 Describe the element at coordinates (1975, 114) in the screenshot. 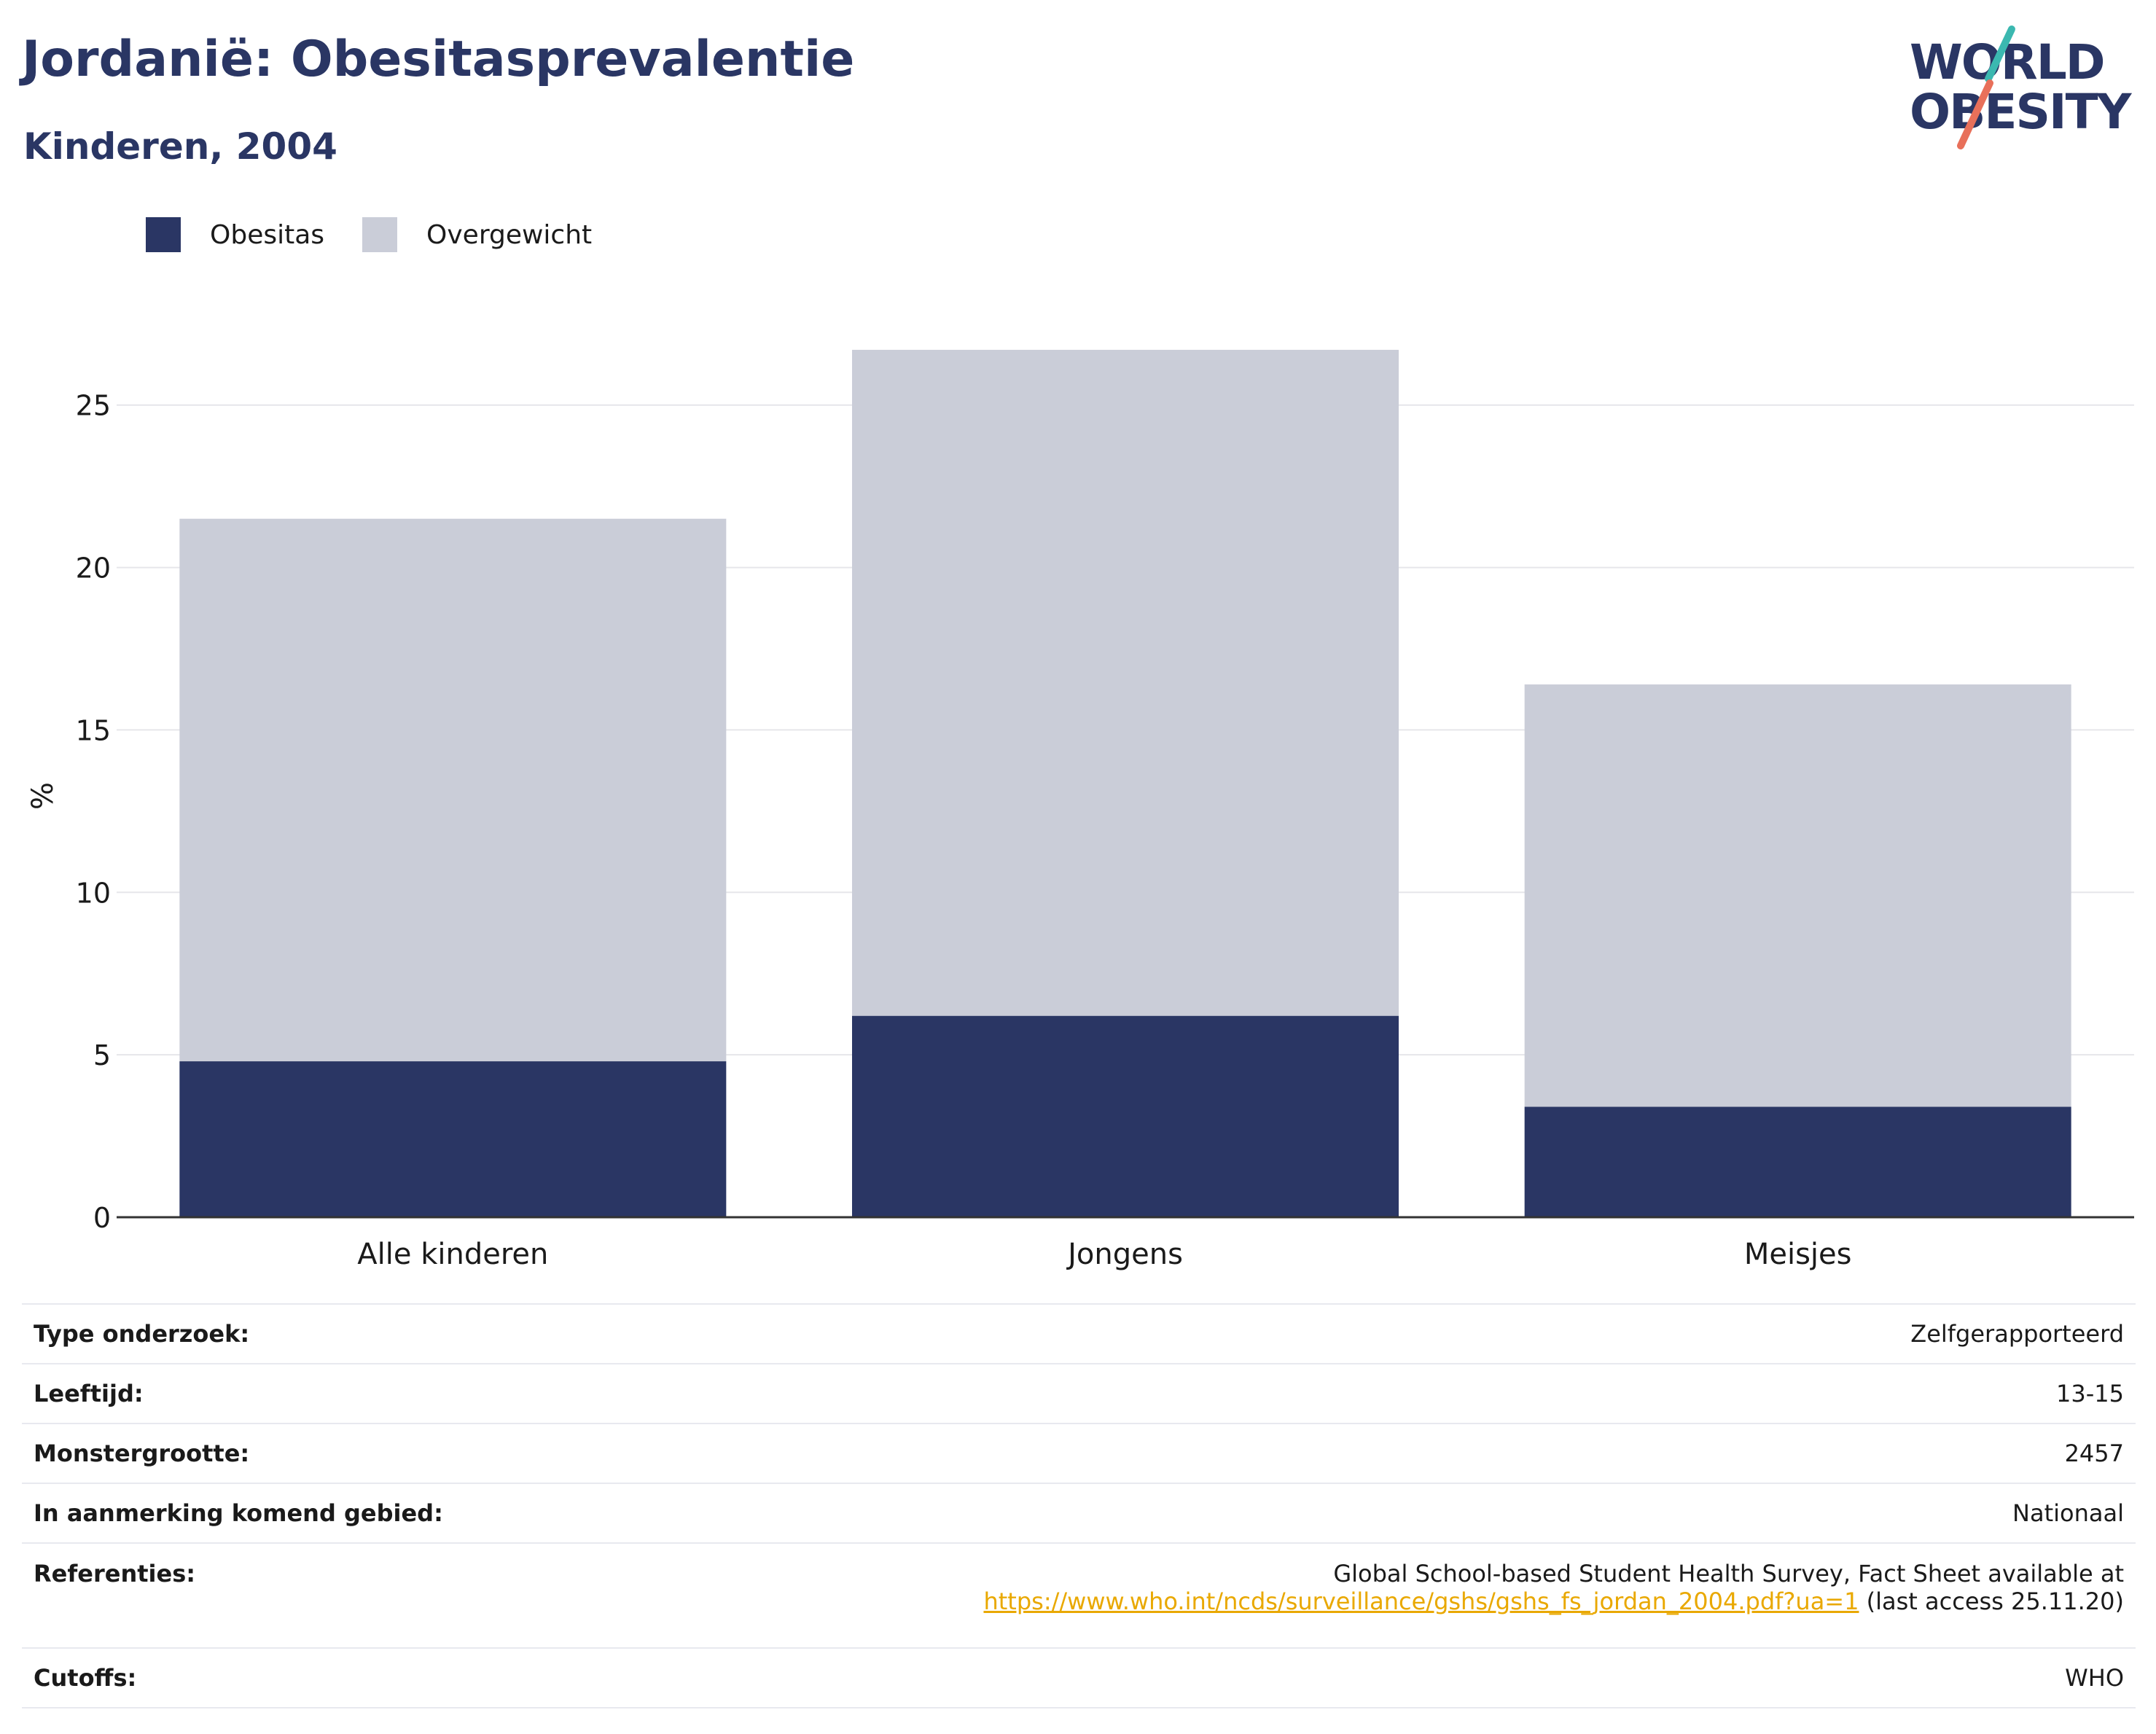

I see `logo-slash-bottom` at that location.